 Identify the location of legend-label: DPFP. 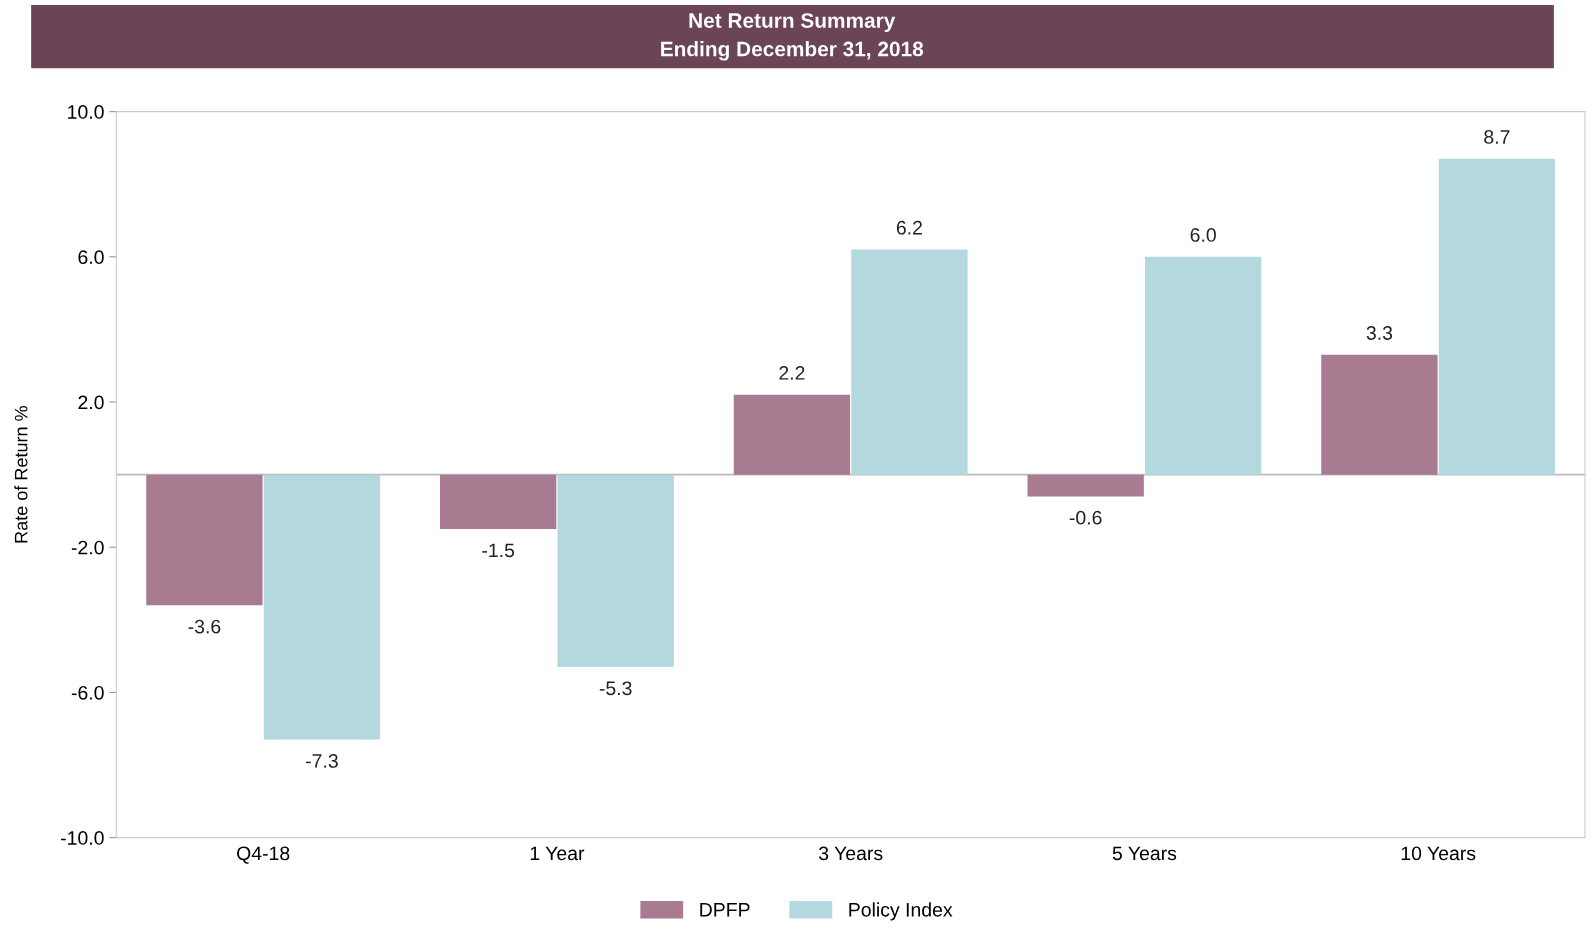
(725, 910).